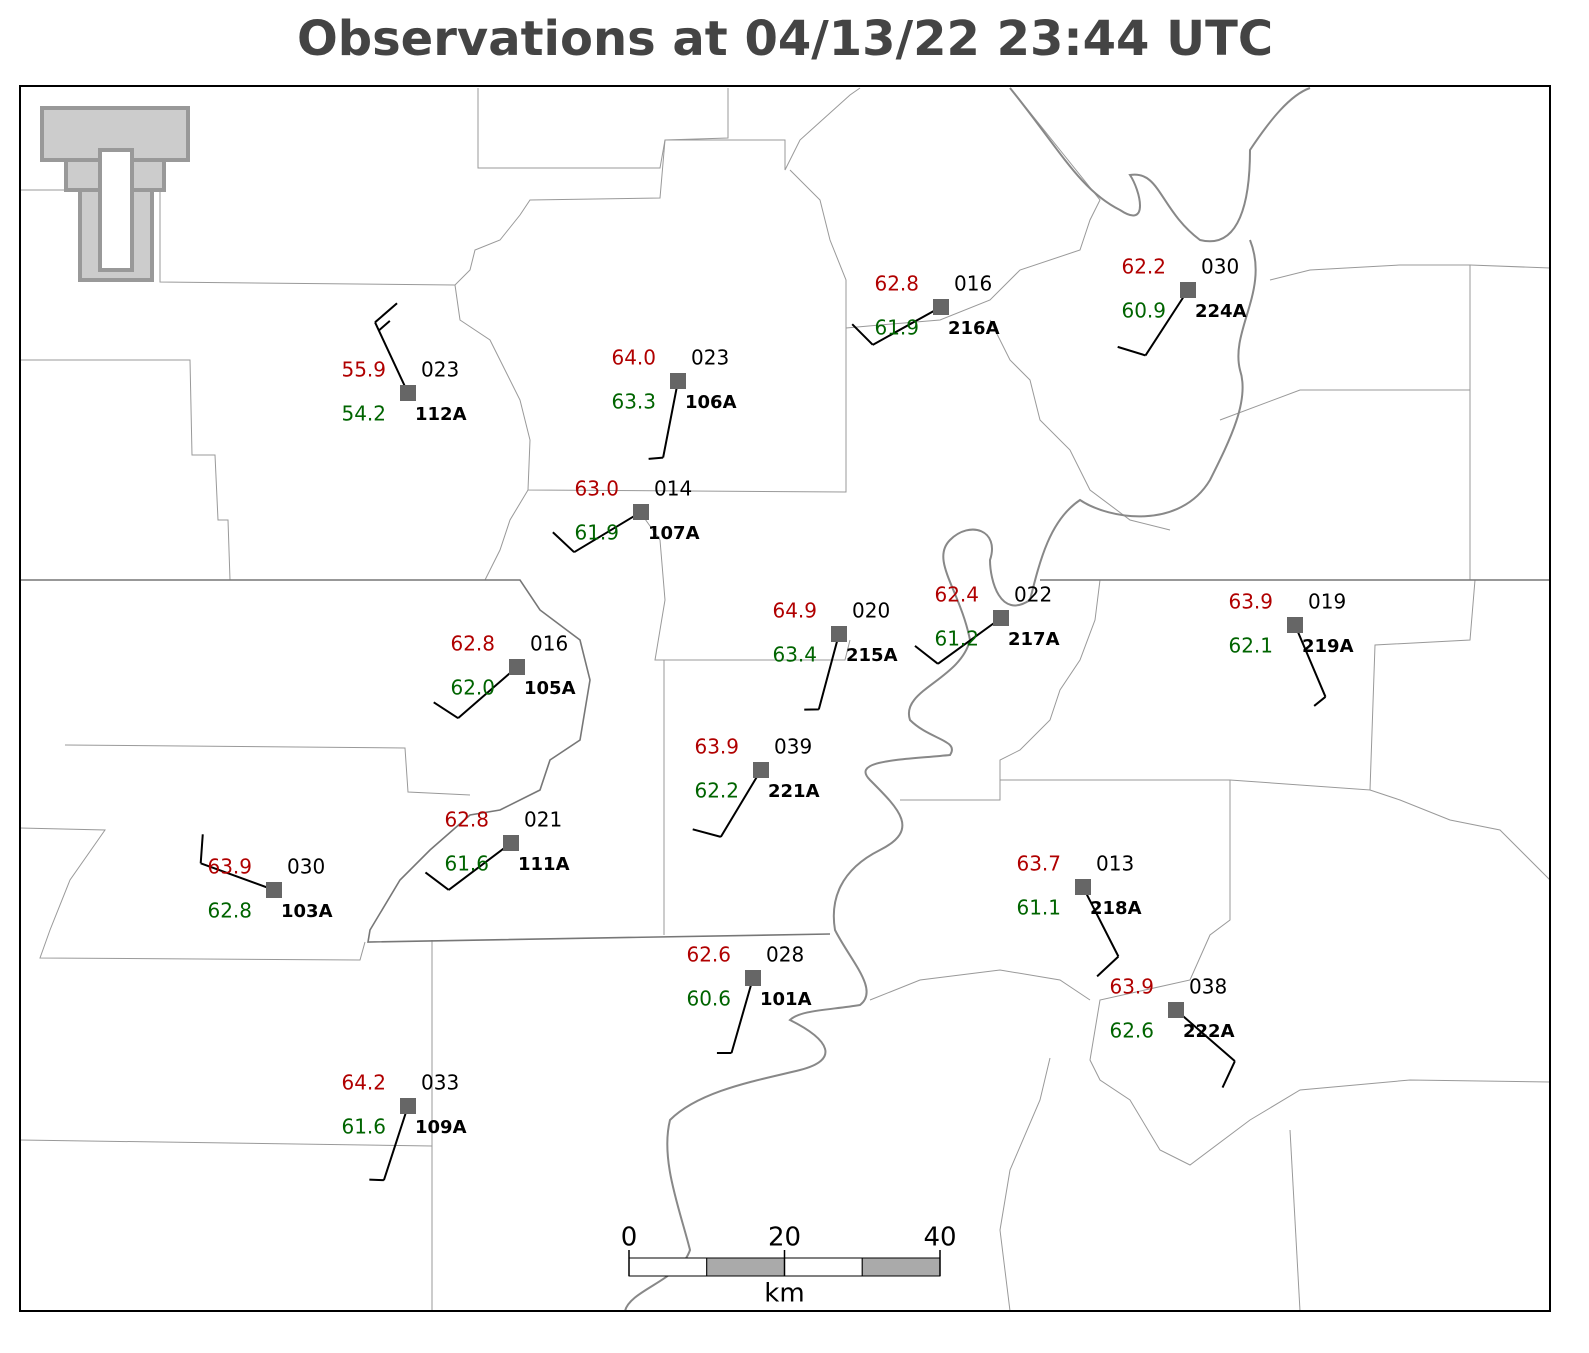 The image size is (1589, 1353). Describe the element at coordinates (710, 358) in the screenshot. I see `pressure: 023` at that location.